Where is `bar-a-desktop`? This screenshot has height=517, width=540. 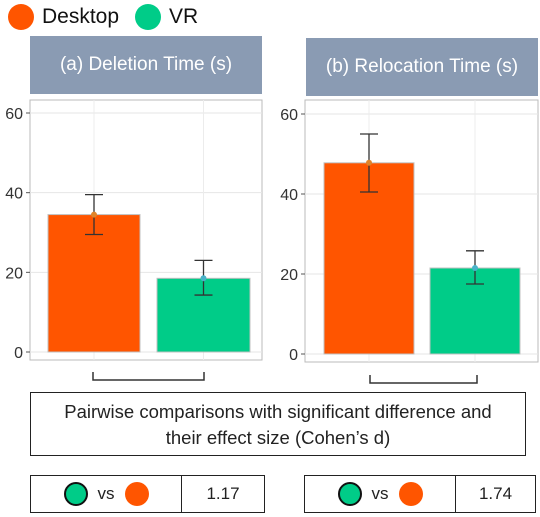 bar-a-desktop is located at coordinates (94, 283).